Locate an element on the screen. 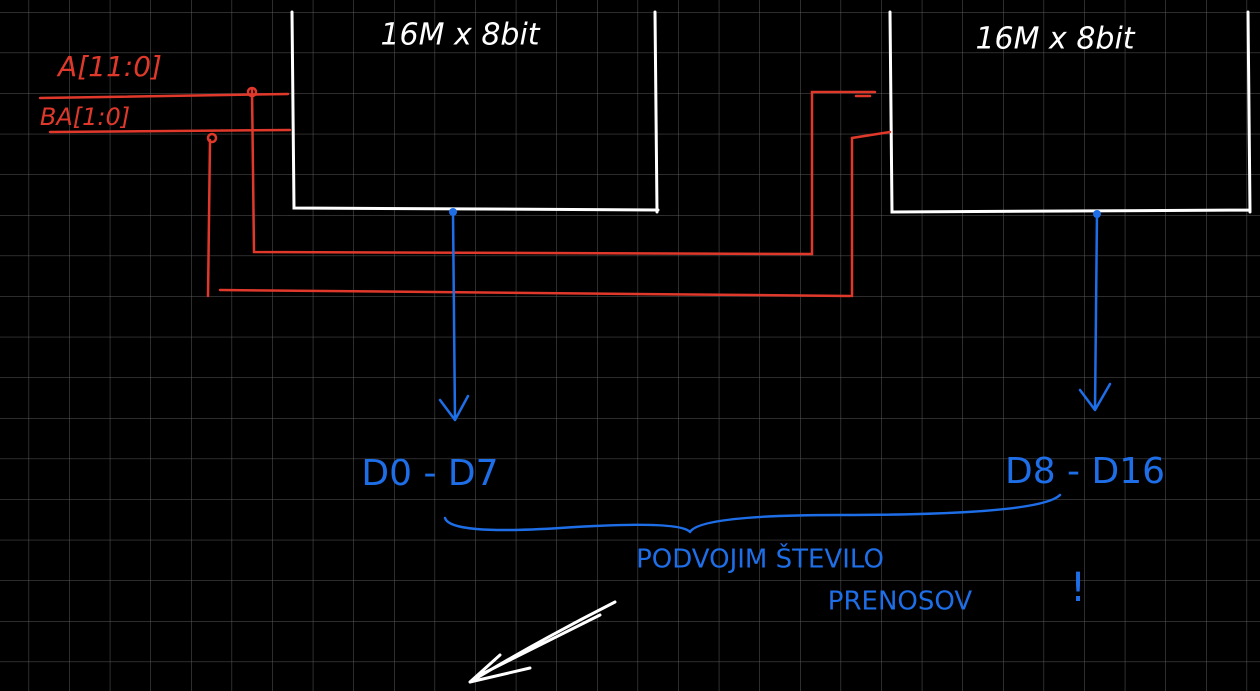  note-mark: ! is located at coordinates (1078, 588).